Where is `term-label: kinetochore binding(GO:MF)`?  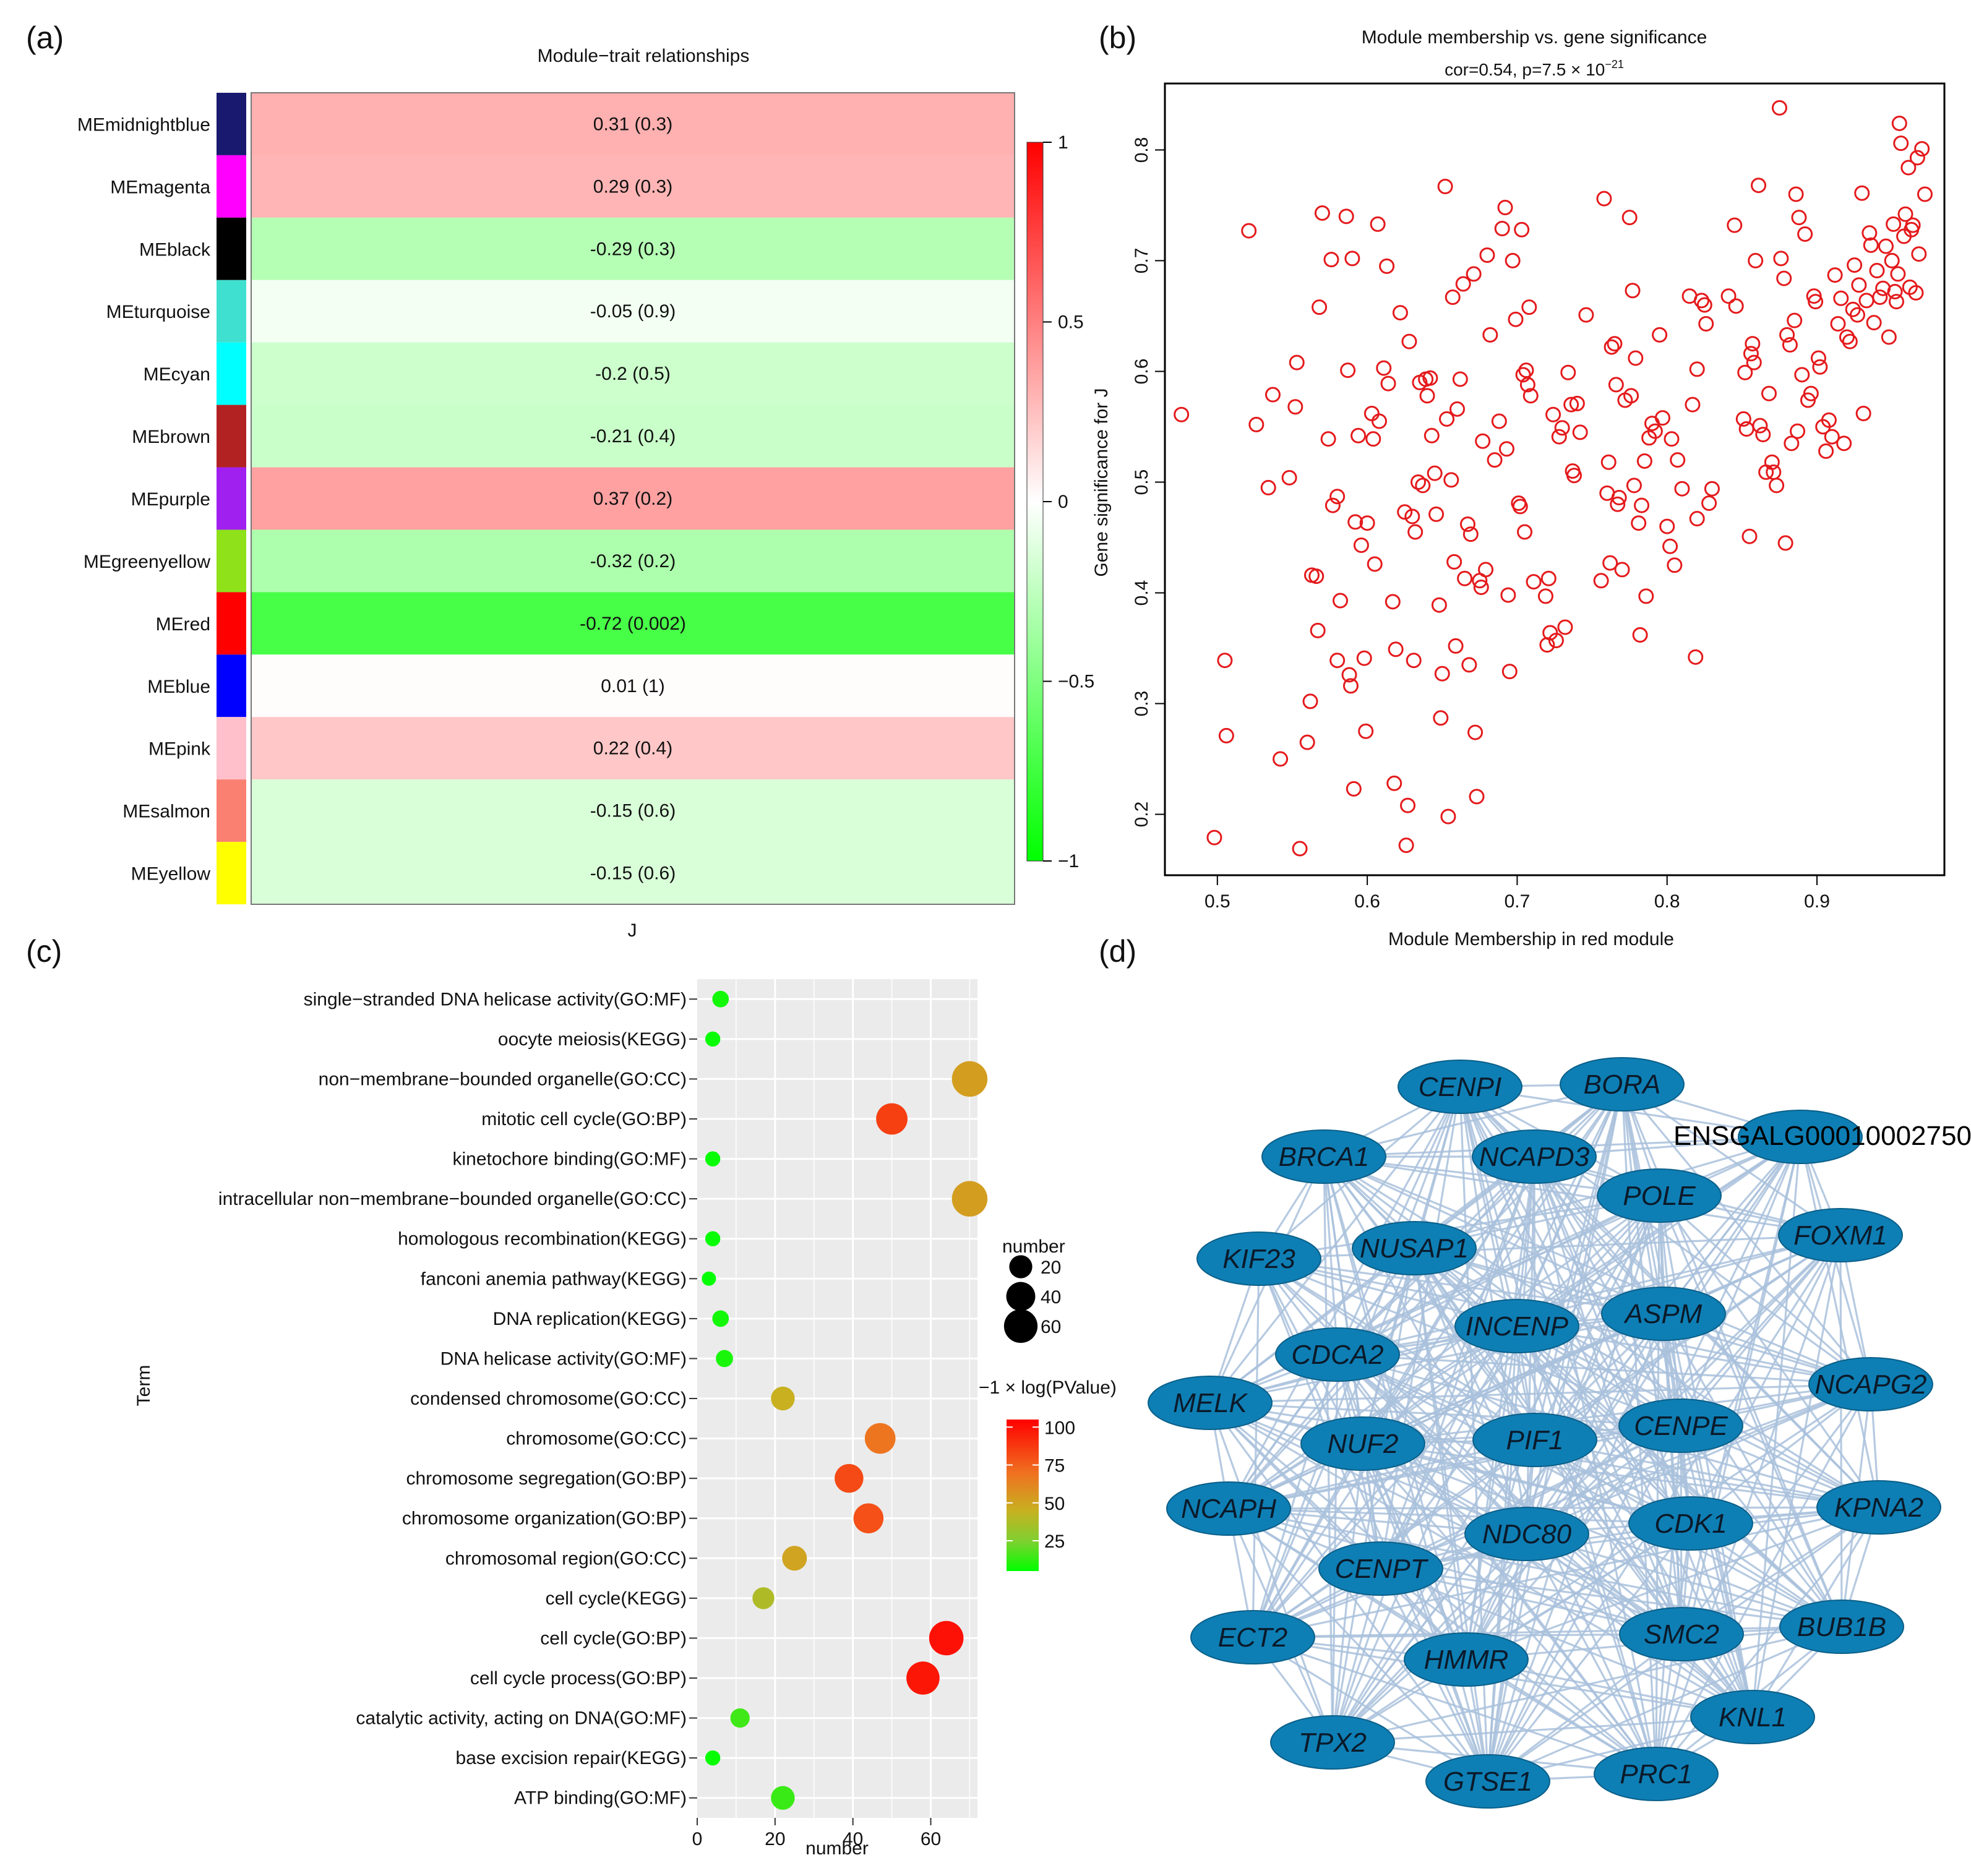
term-label: kinetochore binding(GO:MF) is located at coordinates (570, 1159).